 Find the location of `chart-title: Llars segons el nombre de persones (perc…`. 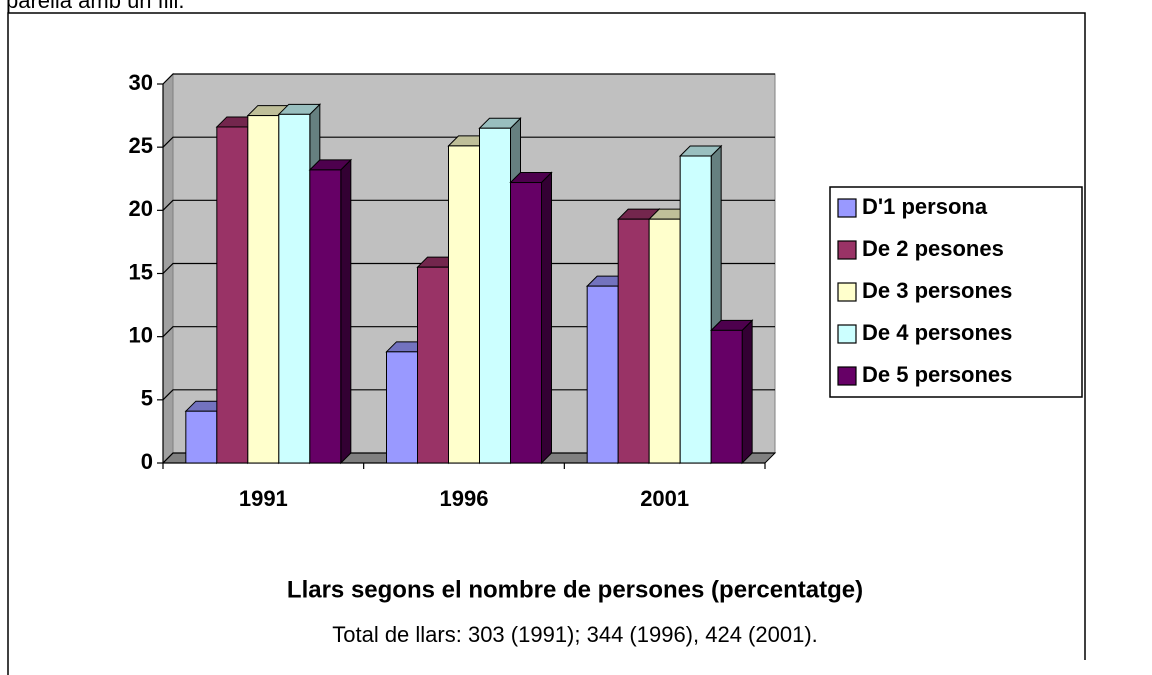

chart-title: Llars segons el nombre de persones (perc… is located at coordinates (575, 589).